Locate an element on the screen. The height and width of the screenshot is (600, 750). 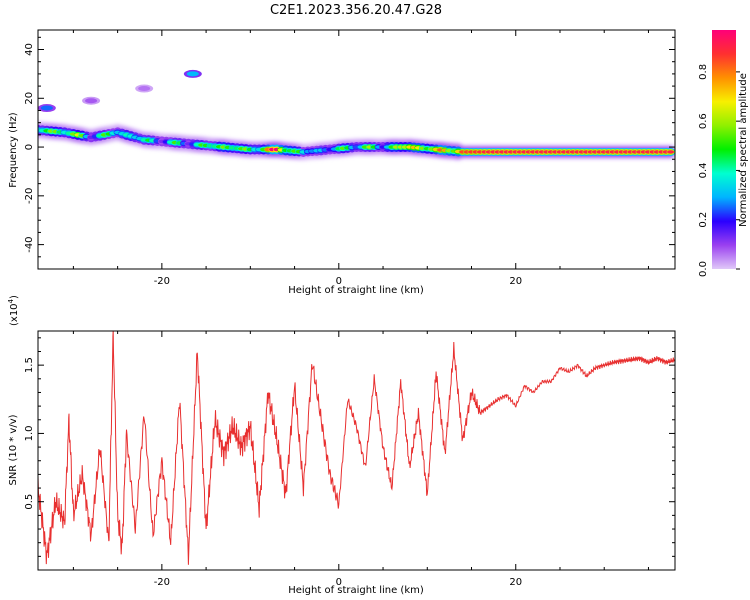
snr-scale-note: (x104) is located at coordinates (13, 310).